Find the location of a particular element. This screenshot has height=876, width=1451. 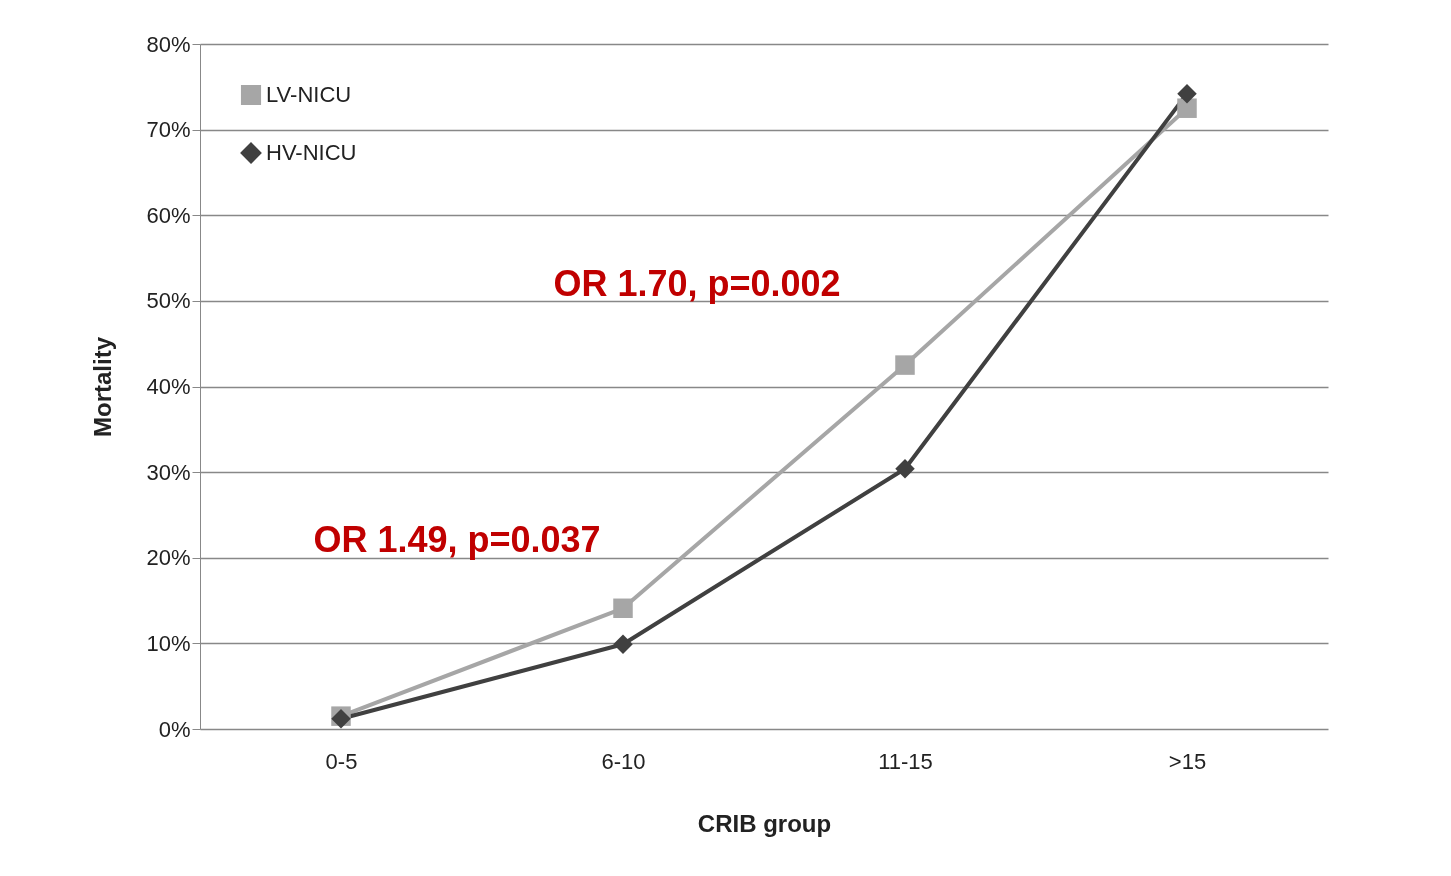

y-tick-label: 50% is located at coordinates (168, 301).